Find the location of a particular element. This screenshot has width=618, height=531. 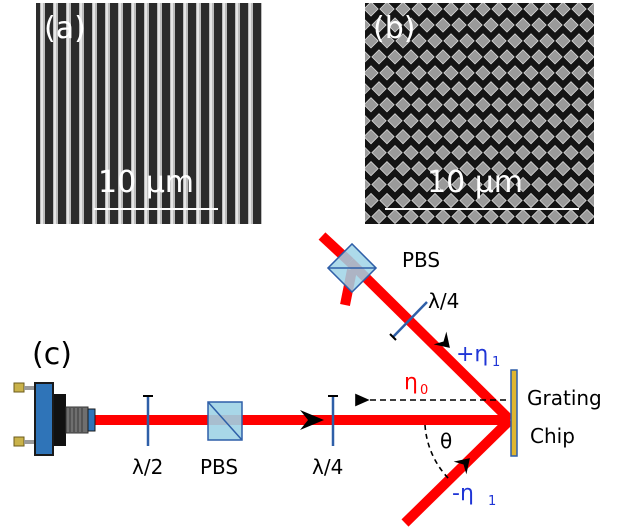

qwp-top-label: λ/4 is located at coordinates (443, 301).